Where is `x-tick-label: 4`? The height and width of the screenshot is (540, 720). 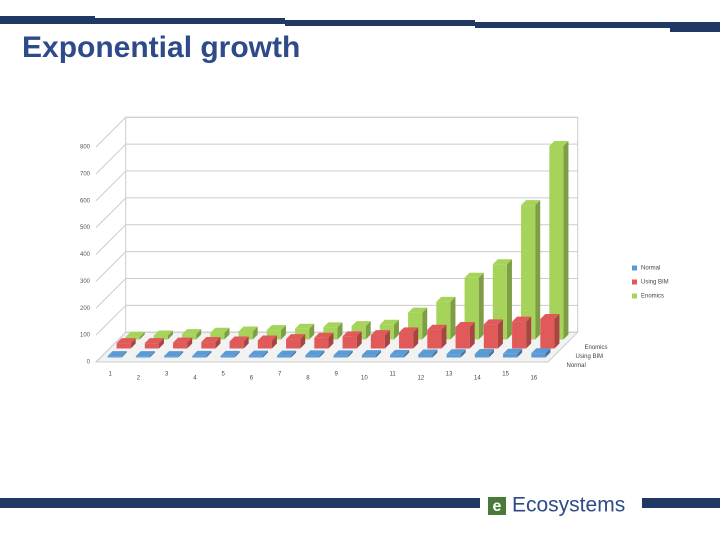
x-tick-label: 4 is located at coordinates (195, 379).